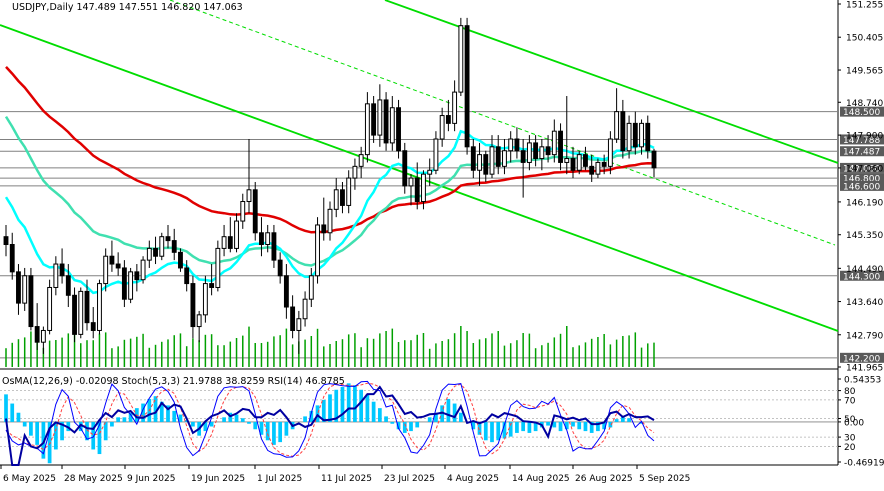  I want to click on time-tick-label: 19 Jun 2025, so click(218, 479).